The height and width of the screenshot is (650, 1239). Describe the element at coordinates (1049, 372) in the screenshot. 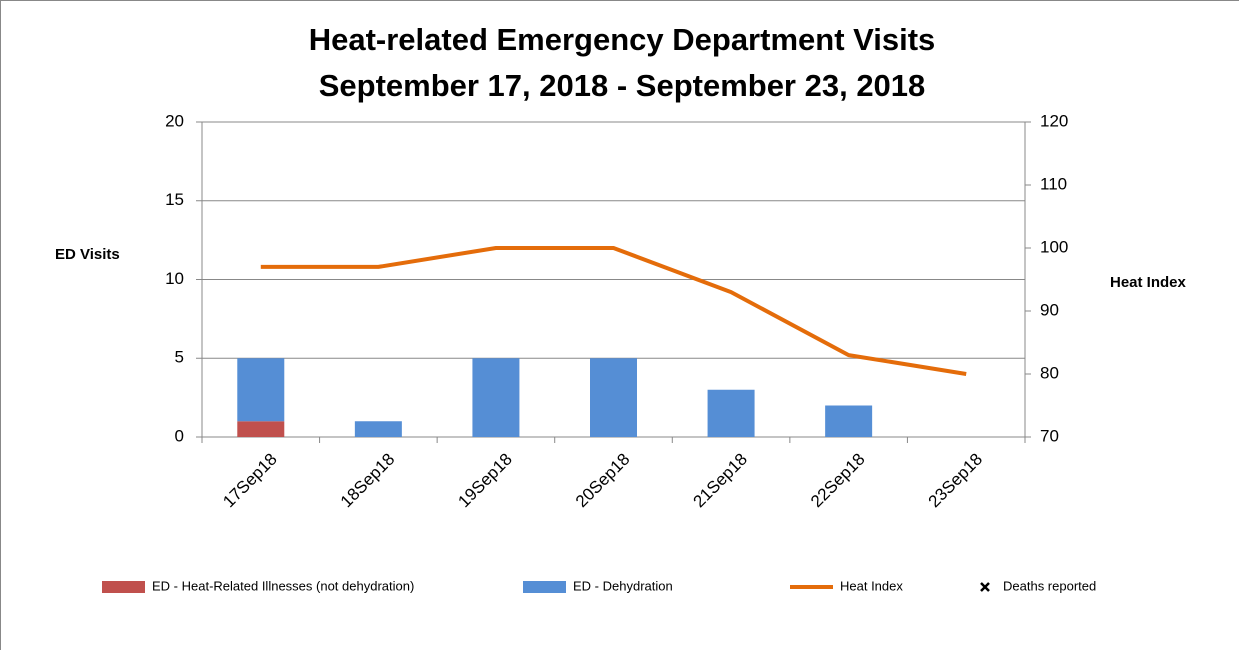

I see `y2-tick-label: 80` at that location.